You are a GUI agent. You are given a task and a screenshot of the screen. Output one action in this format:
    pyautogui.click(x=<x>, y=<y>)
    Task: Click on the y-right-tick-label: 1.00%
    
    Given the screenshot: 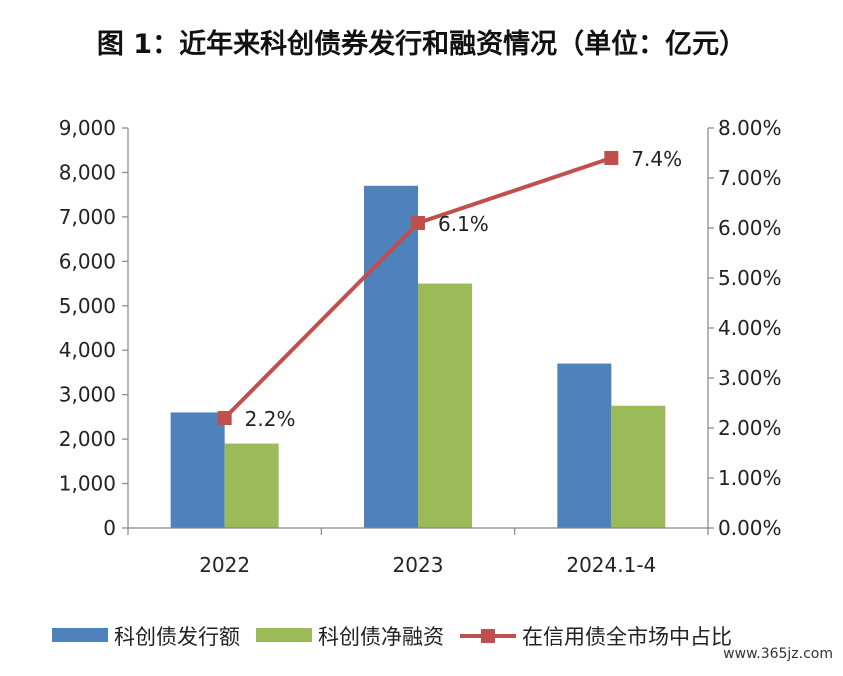 What is the action you would take?
    pyautogui.click(x=750, y=478)
    